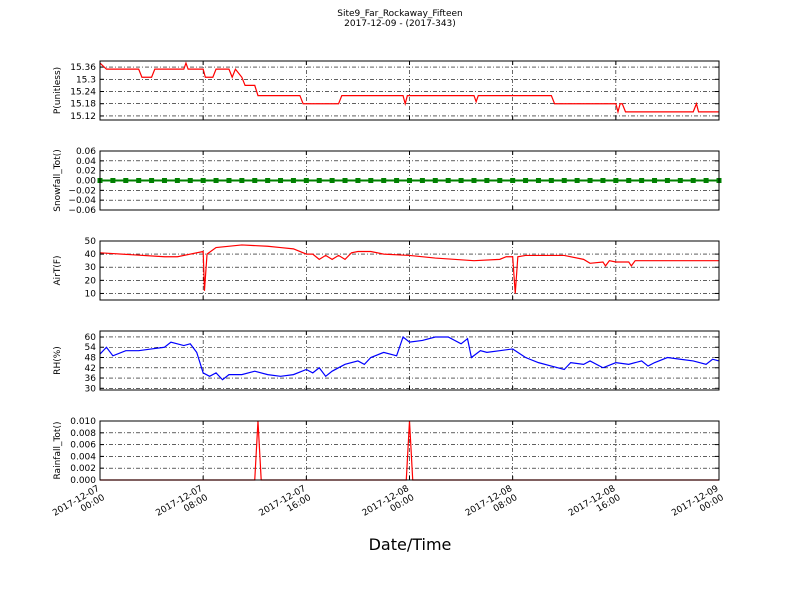  What do you see at coordinates (58, 360) in the screenshot?
I see `y-axis-label: RH(%)` at bounding box center [58, 360].